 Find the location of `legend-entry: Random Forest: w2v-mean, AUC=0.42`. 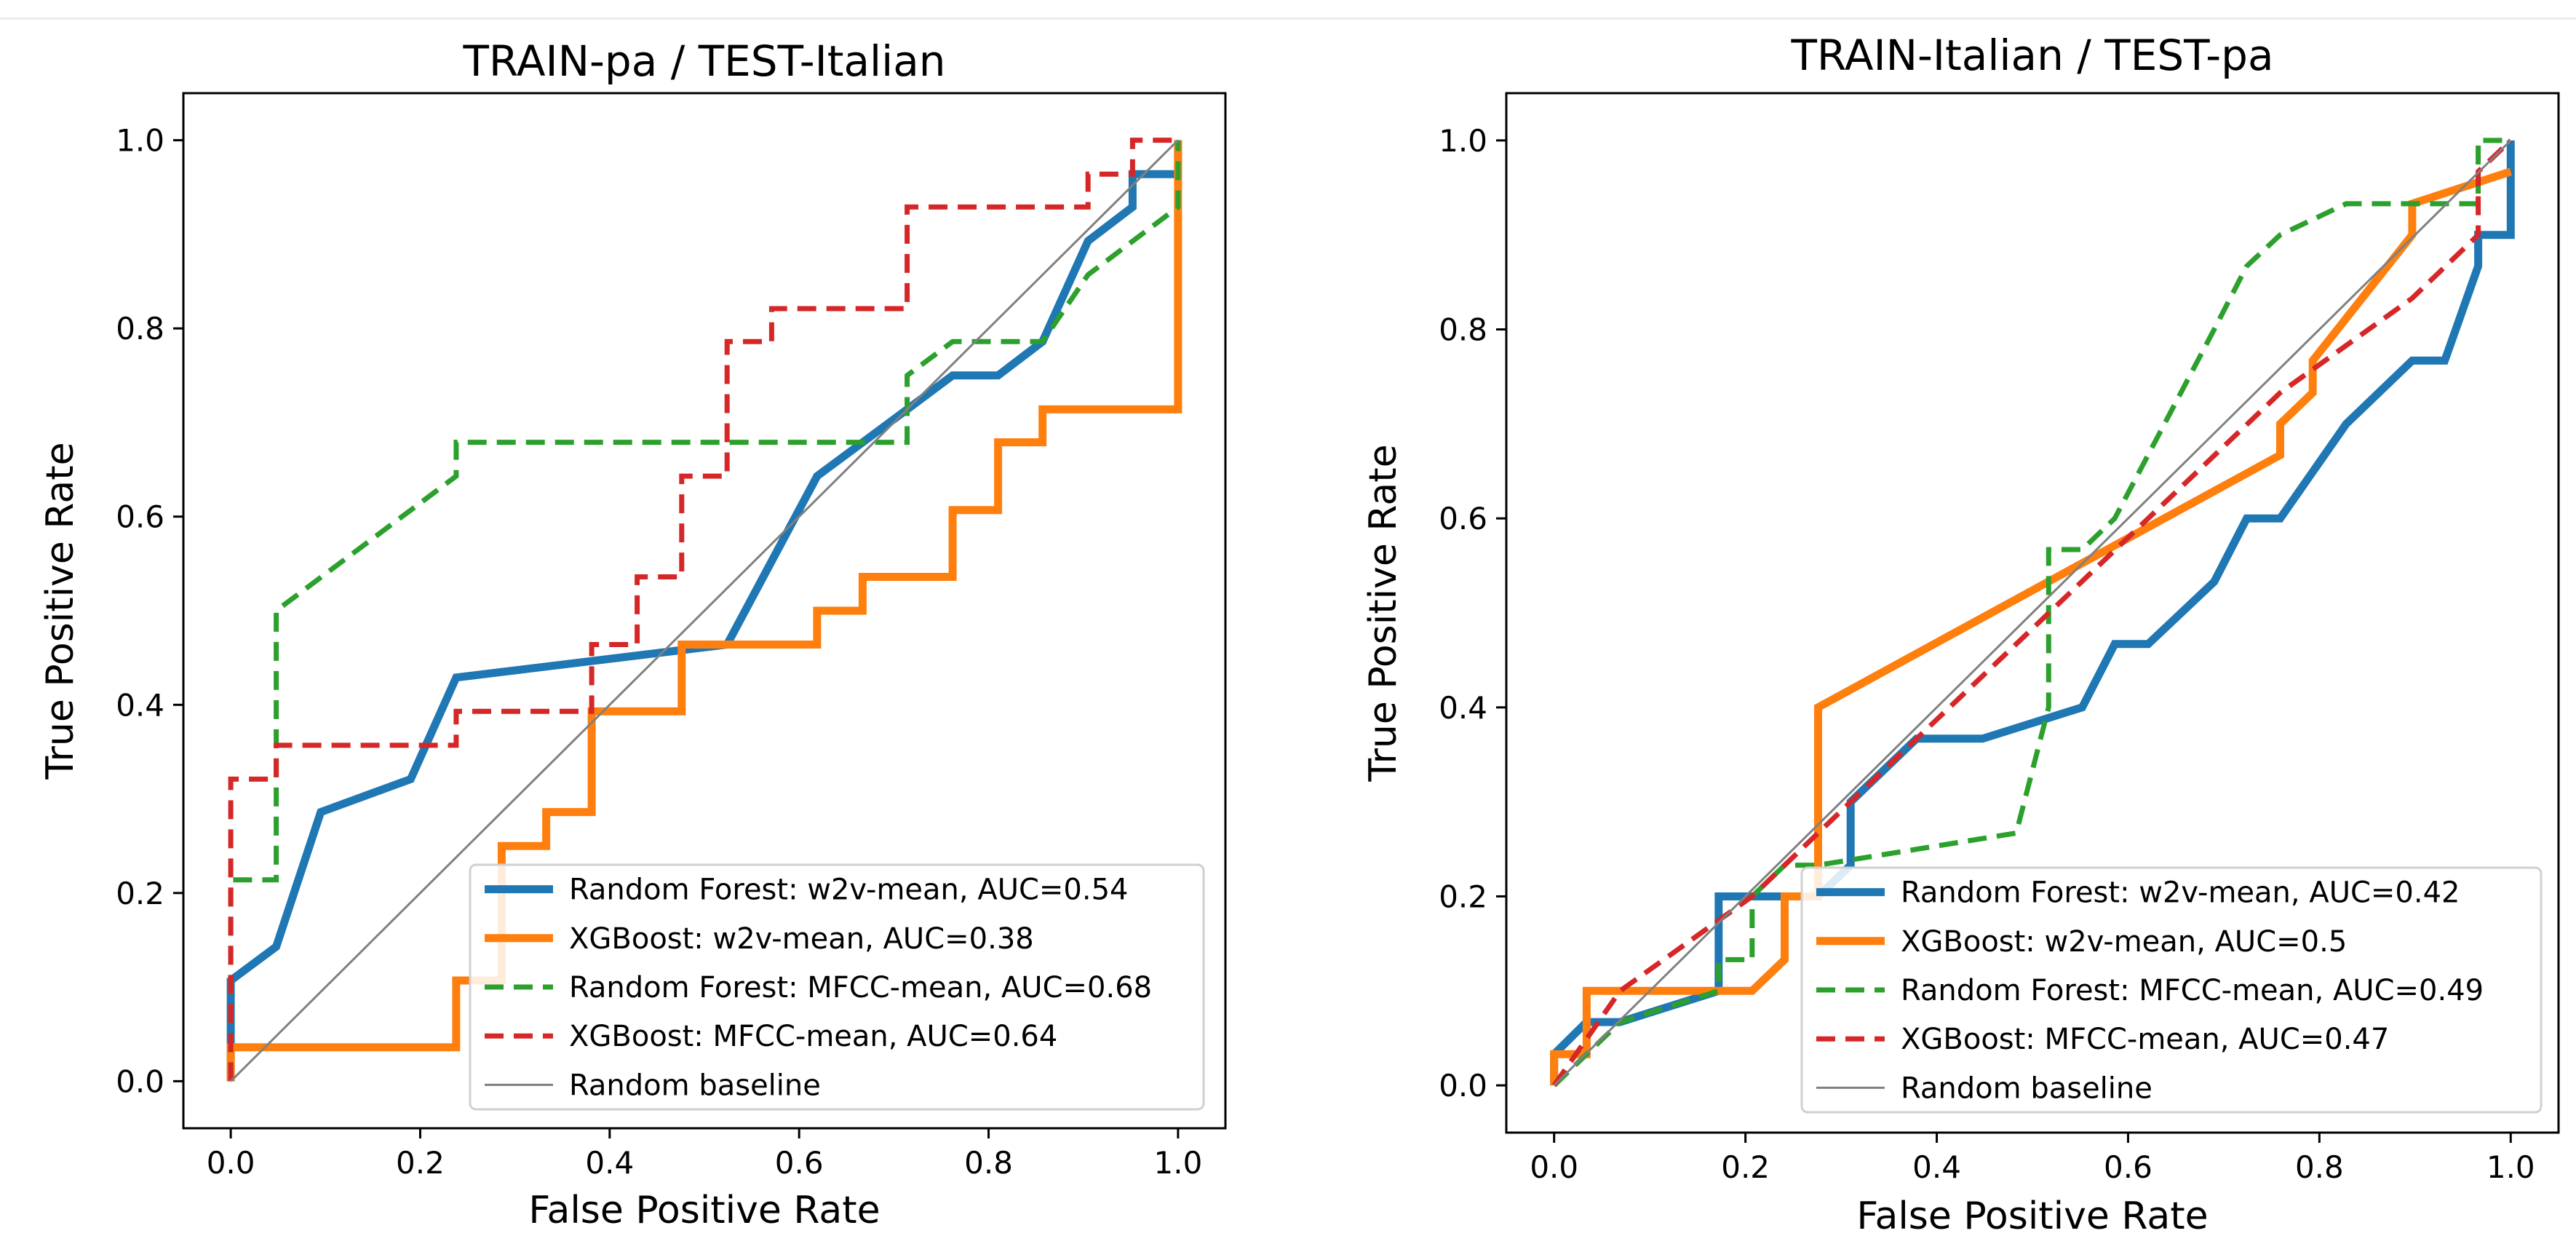

legend-entry: Random Forest: w2v-mean, AUC=0.42 is located at coordinates (2180, 893).